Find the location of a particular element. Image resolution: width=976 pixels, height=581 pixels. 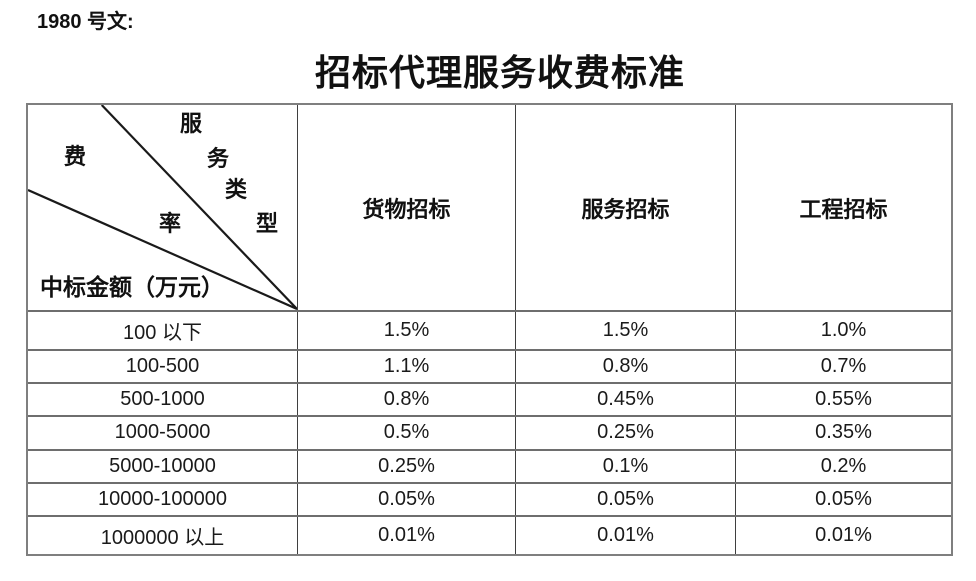

corner-fee-rate-char: 率 is located at coordinates (170, 223).